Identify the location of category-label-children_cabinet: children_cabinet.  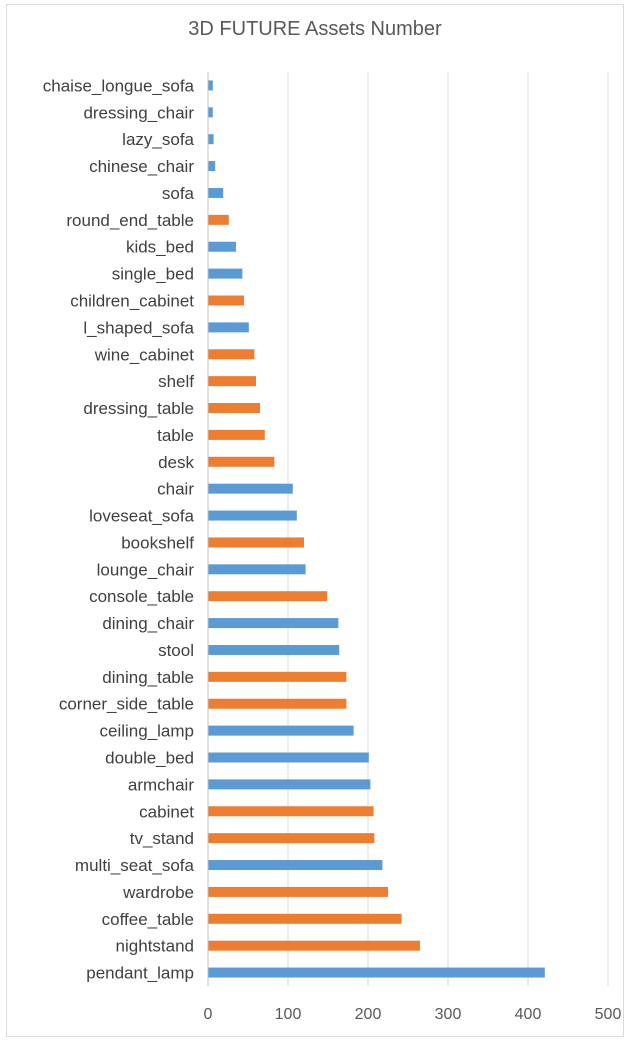
(132, 301).